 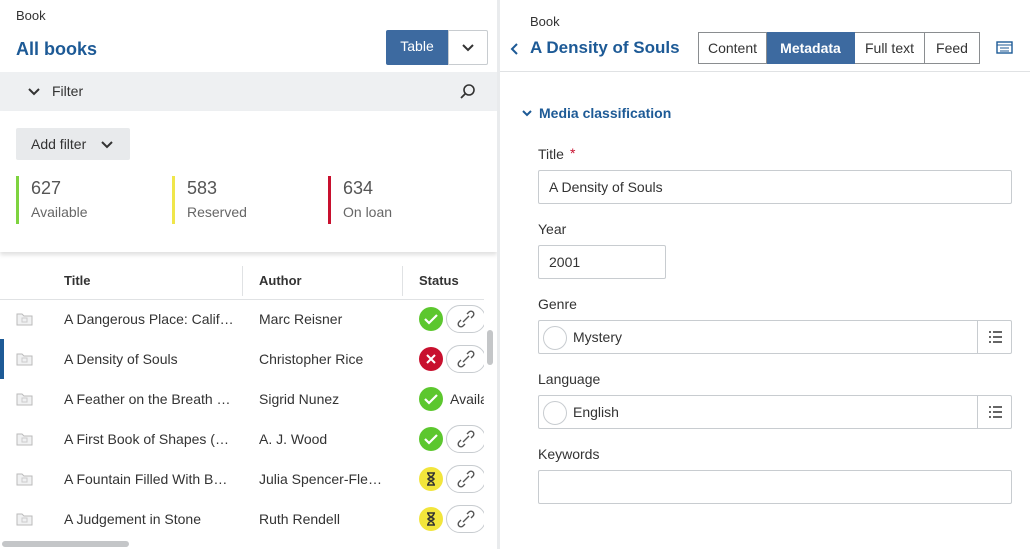 What do you see at coordinates (293, 439) in the screenshot?
I see `cell-author: A. J. Wood` at bounding box center [293, 439].